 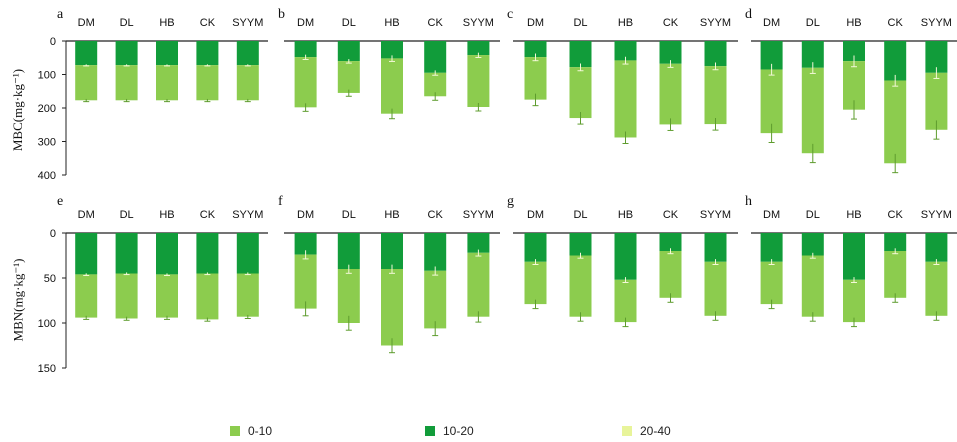 I want to click on panel-e: e 0 50 100 150 DM DL HB CK SYYM, so click(x=153, y=284).